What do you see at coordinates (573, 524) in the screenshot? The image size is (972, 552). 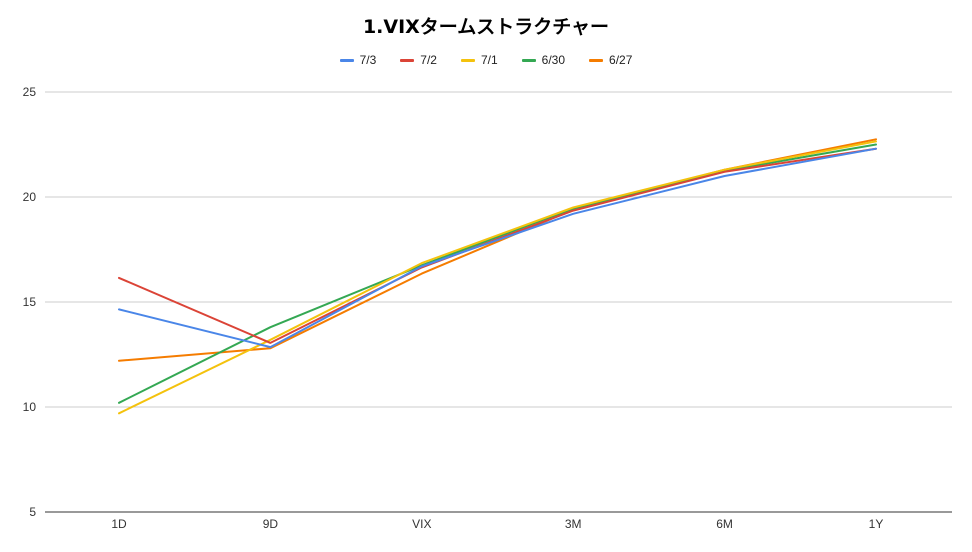 I see `x-tick-label: 3M` at bounding box center [573, 524].